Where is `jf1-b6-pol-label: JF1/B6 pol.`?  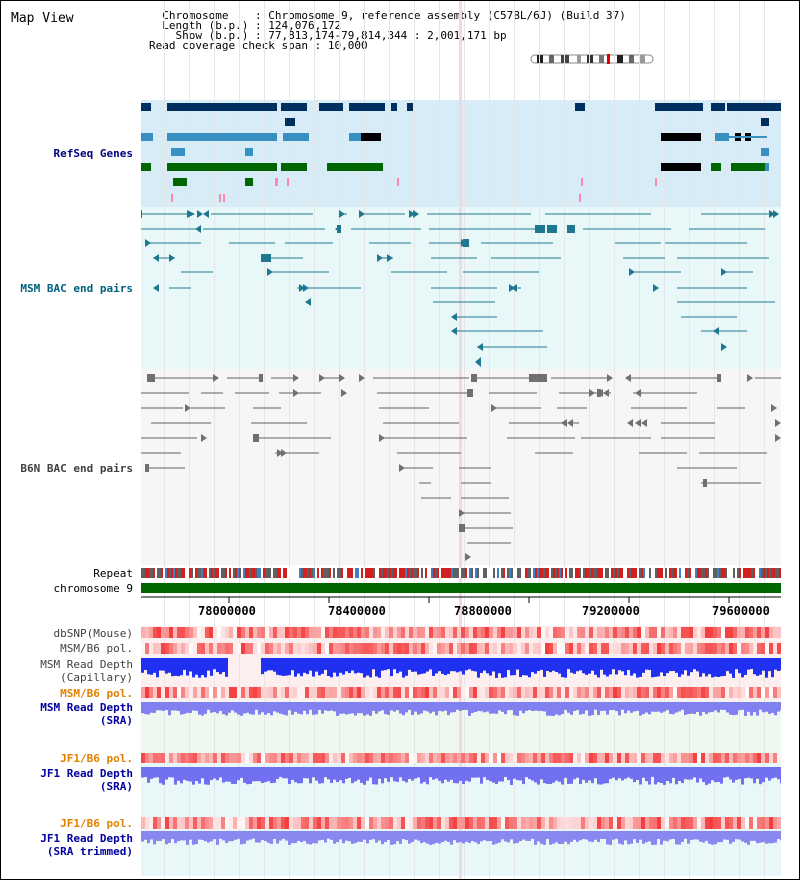
jf1-b6-pol-label: JF1/B6 pol. is located at coordinates (96, 758).